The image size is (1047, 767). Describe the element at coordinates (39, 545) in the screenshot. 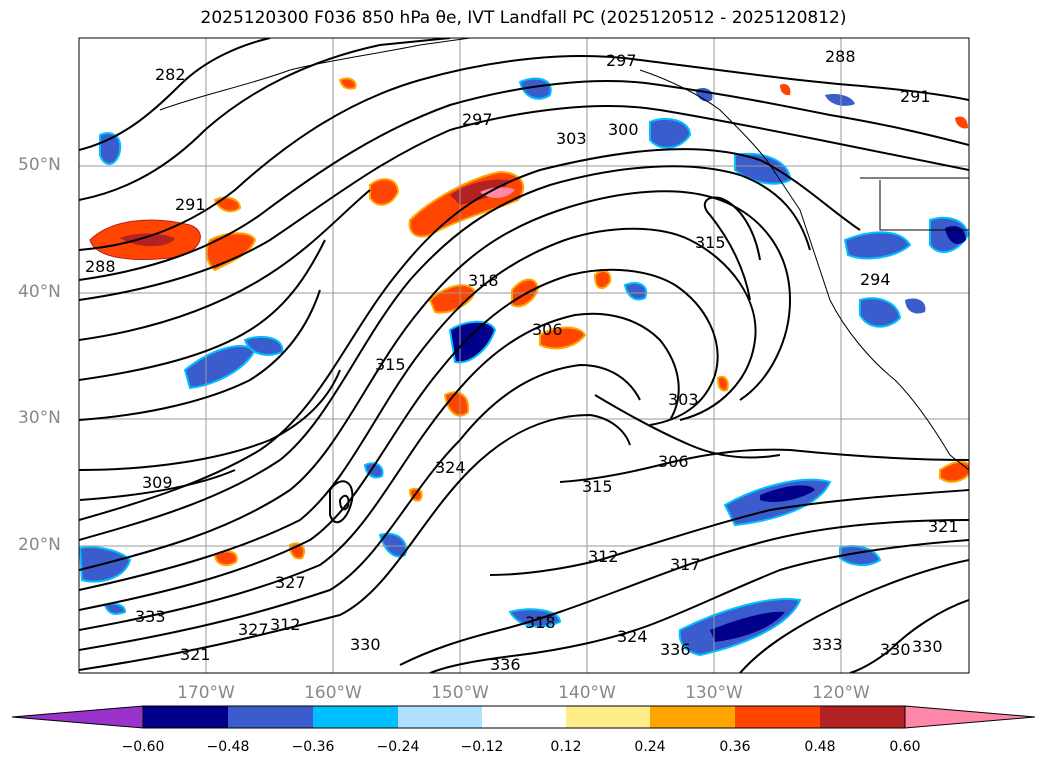

I see `lat-label-20n: 20°N` at that location.